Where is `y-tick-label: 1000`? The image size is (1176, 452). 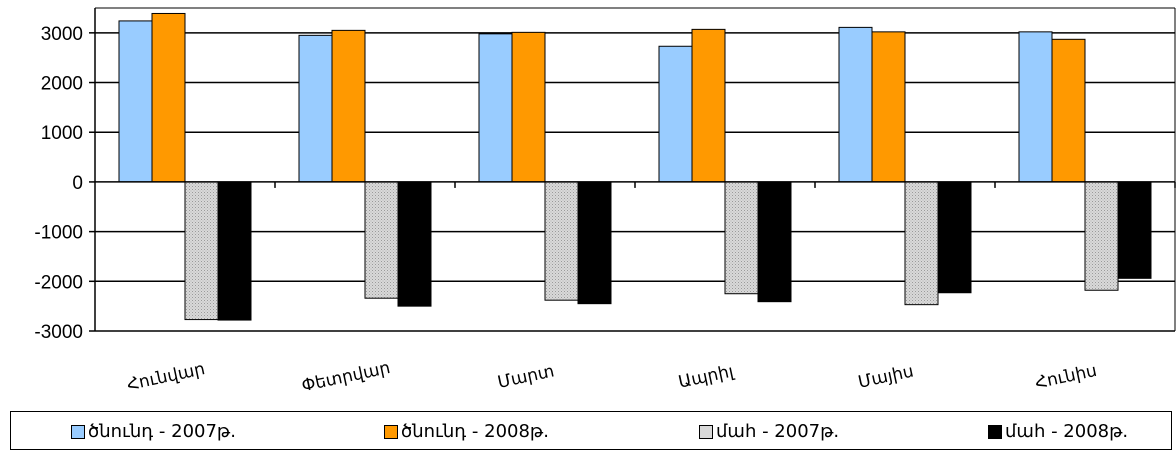 y-tick-label: 1000 is located at coordinates (62, 133).